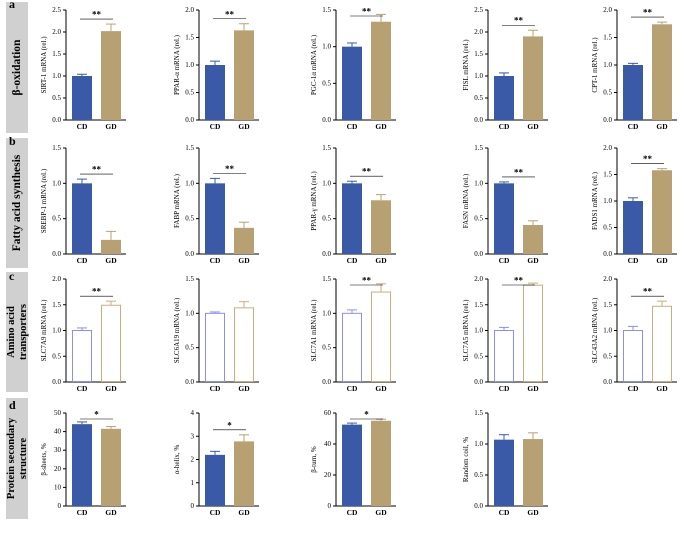  Describe the element at coordinates (328, 475) in the screenshot. I see `y-tick-label: 20` at that location.